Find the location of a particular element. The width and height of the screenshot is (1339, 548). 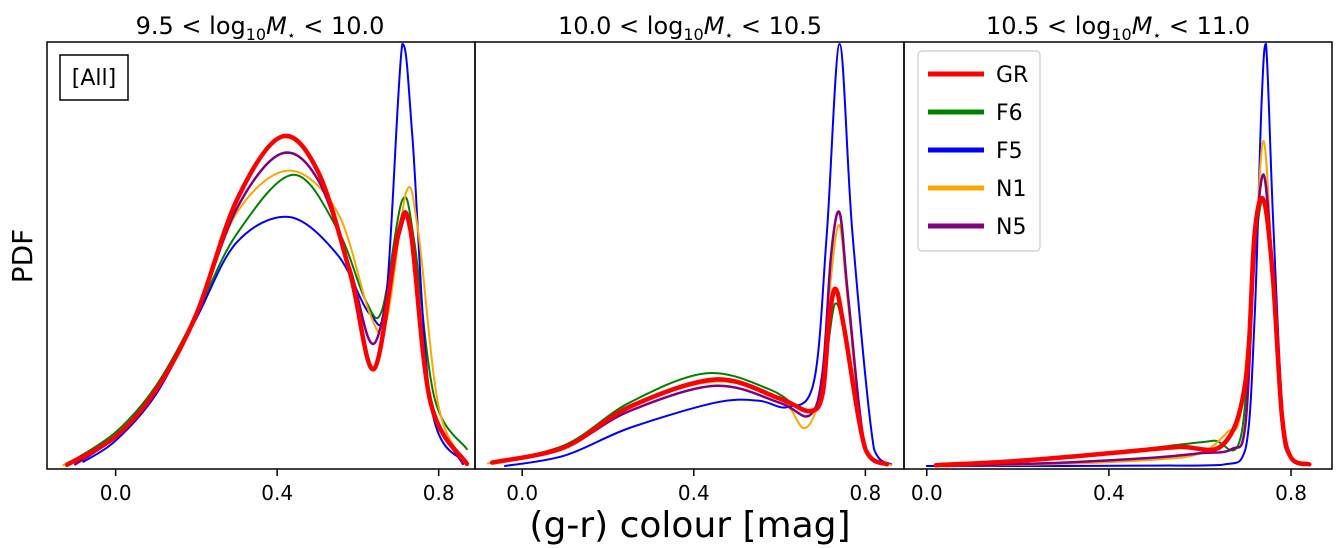

panel-1-title: 9.5 < log10M⋆ < 10.0 is located at coordinates (260, 28).